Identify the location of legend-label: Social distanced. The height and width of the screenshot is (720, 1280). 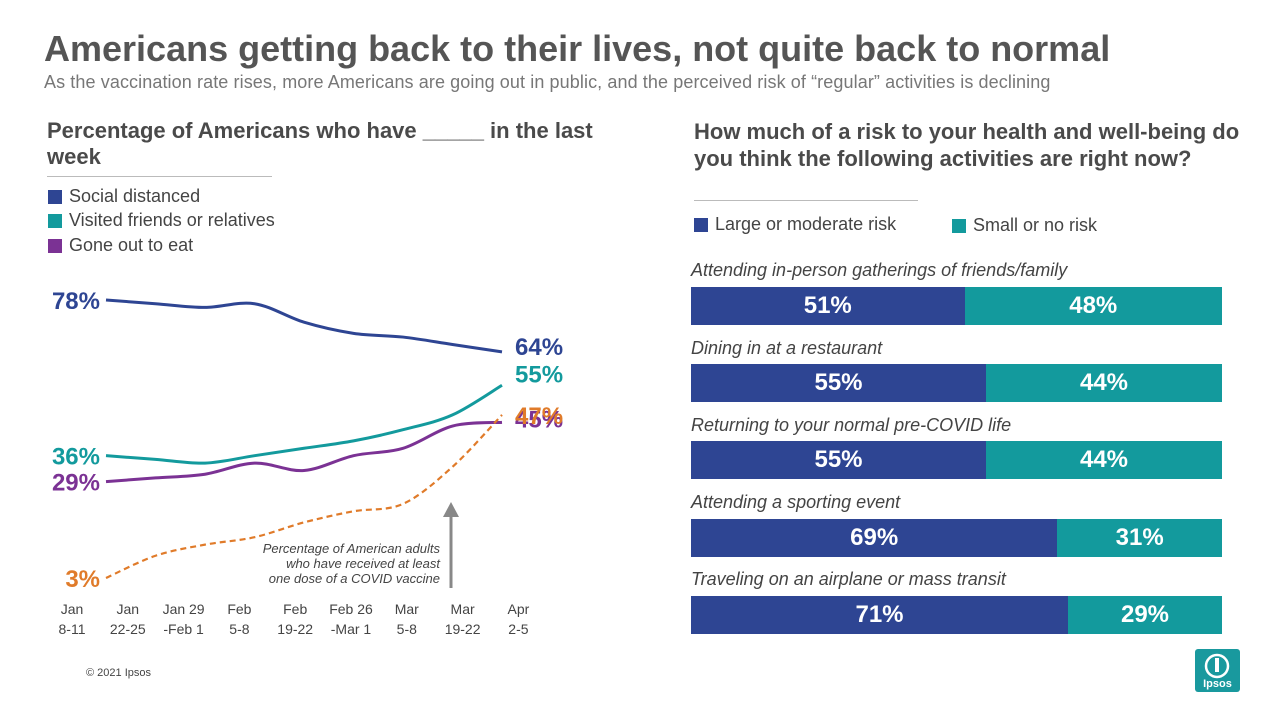
(135, 196).